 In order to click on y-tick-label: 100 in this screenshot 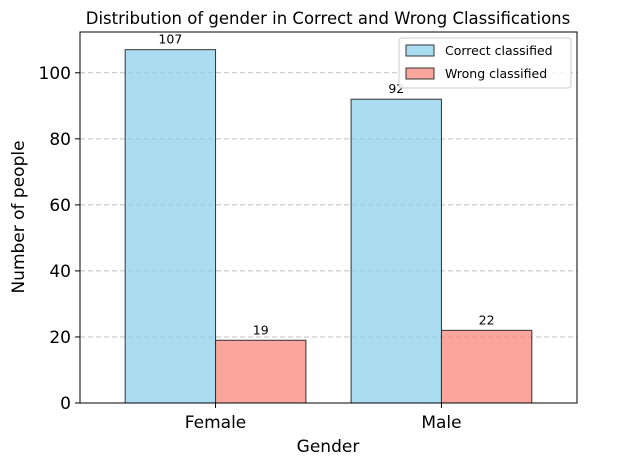, I will do `click(55, 74)`.